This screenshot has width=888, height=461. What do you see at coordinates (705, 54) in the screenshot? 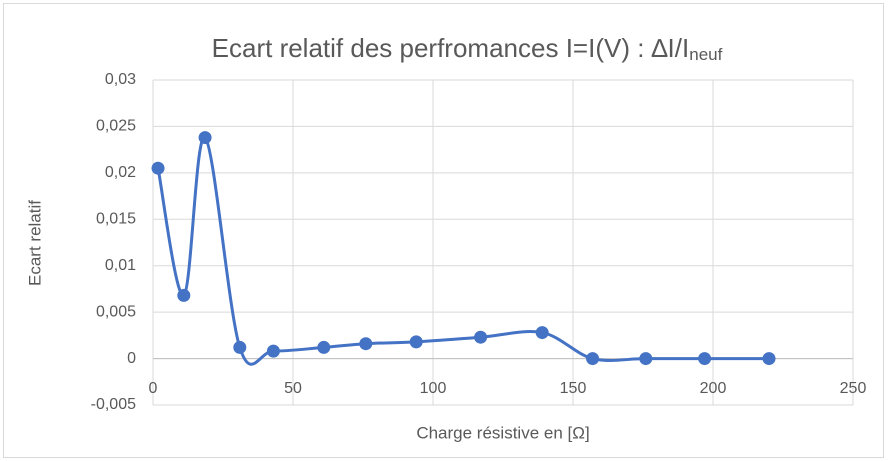
I see `title-subscript: neuf` at bounding box center [705, 54].